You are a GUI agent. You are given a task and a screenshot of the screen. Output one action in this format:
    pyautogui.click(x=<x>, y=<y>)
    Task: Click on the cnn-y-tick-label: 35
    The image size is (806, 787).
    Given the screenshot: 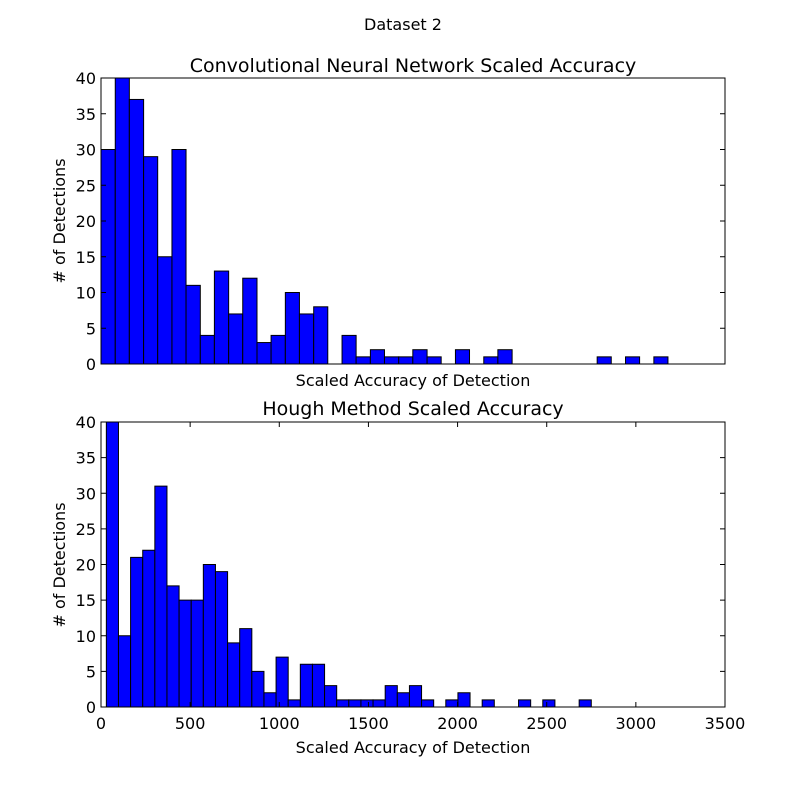 What is the action you would take?
    pyautogui.click(x=86, y=114)
    